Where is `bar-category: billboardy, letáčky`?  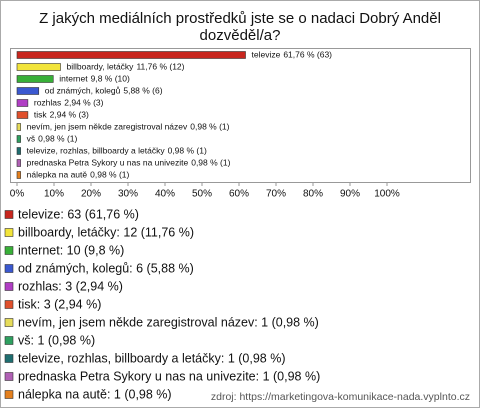 bar-category: billboardy, letáčky is located at coordinates (101, 66).